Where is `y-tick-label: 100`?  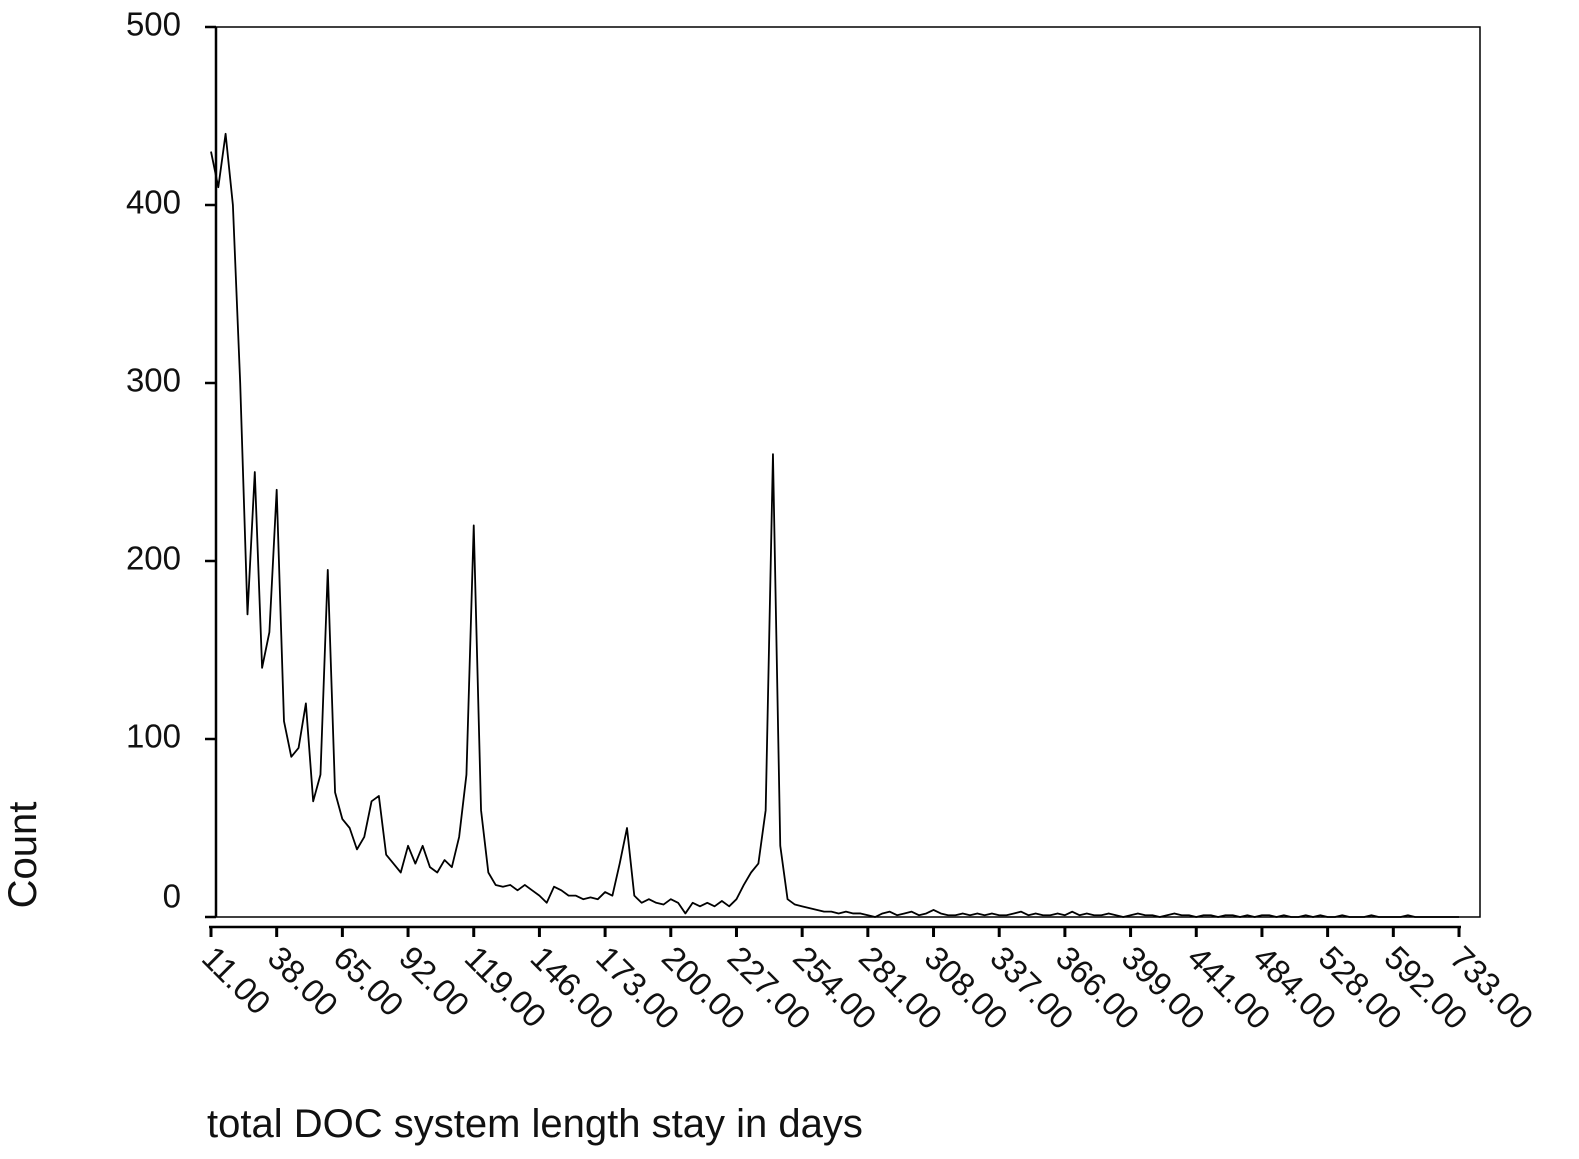
y-tick-label: 100 is located at coordinates (153, 736).